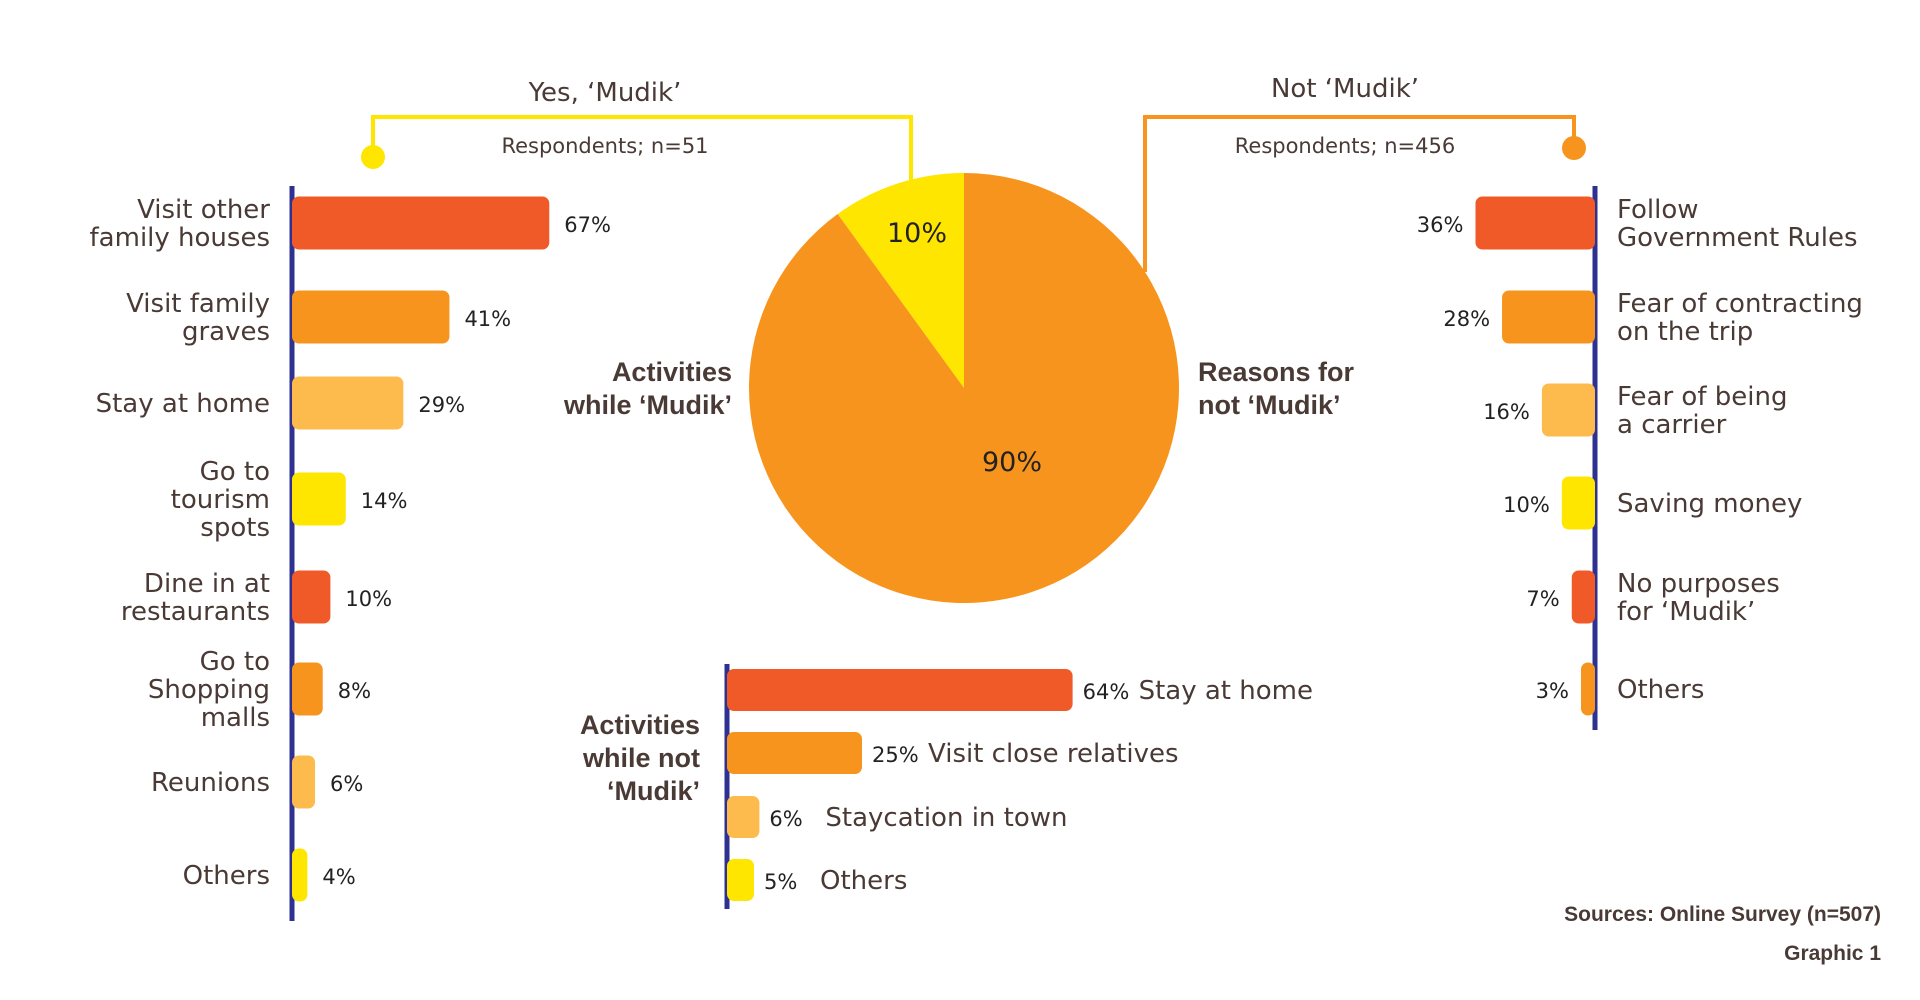 The height and width of the screenshot is (1000, 1920). What do you see at coordinates (1012, 462) in the screenshot?
I see `pie-slice-label: 90%` at bounding box center [1012, 462].